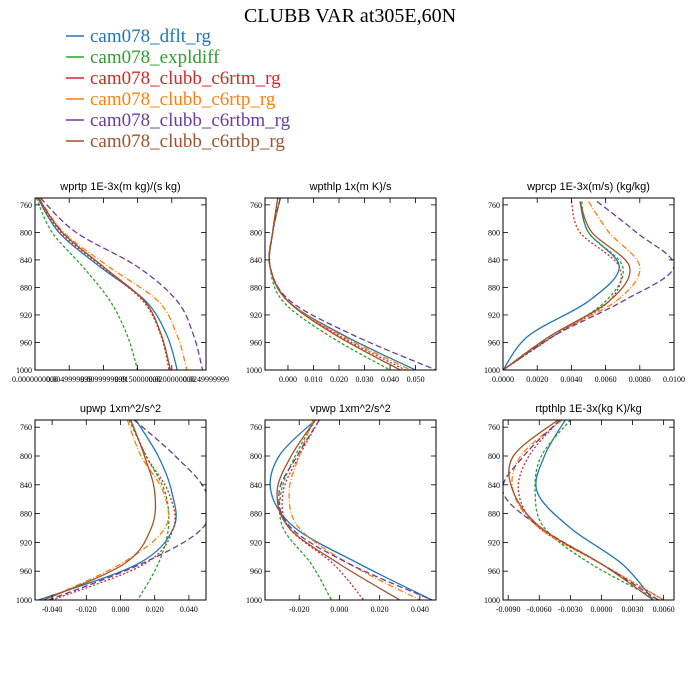 Image resolution: width=700 pixels, height=700 pixels. I want to click on x-tick-label: 0.0030, so click(633, 609).